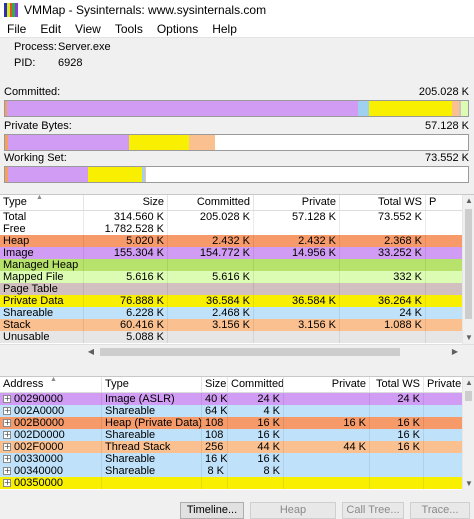  Describe the element at coordinates (444, 384) in the screenshot. I see `col-private-2: Private` at that location.